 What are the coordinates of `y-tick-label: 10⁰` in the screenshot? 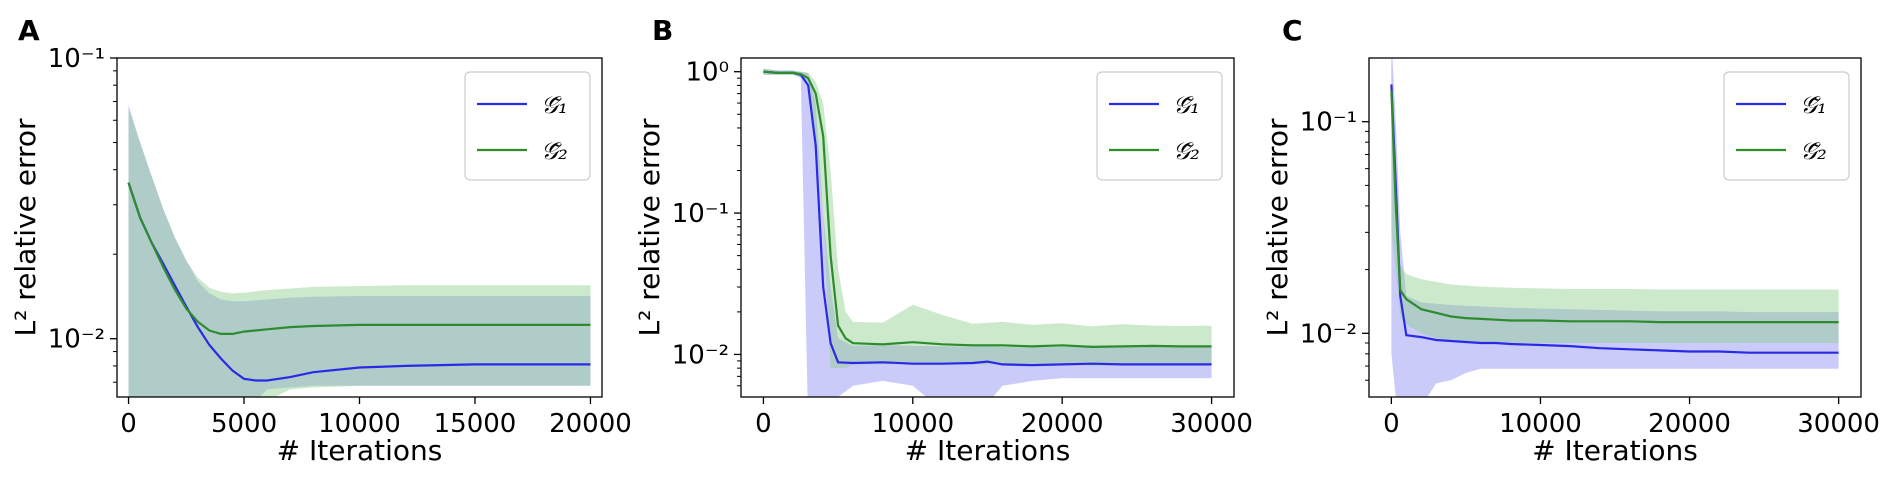 It's located at (707, 73).